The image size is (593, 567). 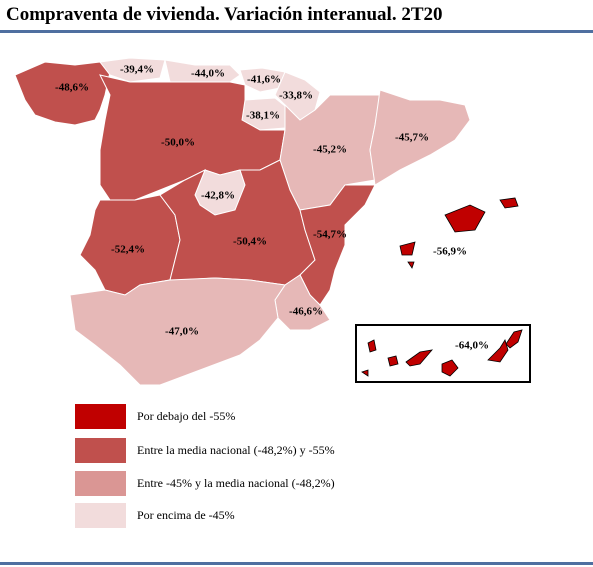 I want to click on legend-label: Entre la media nacional (-48,2%) y -55%, so click(x=236, y=450).